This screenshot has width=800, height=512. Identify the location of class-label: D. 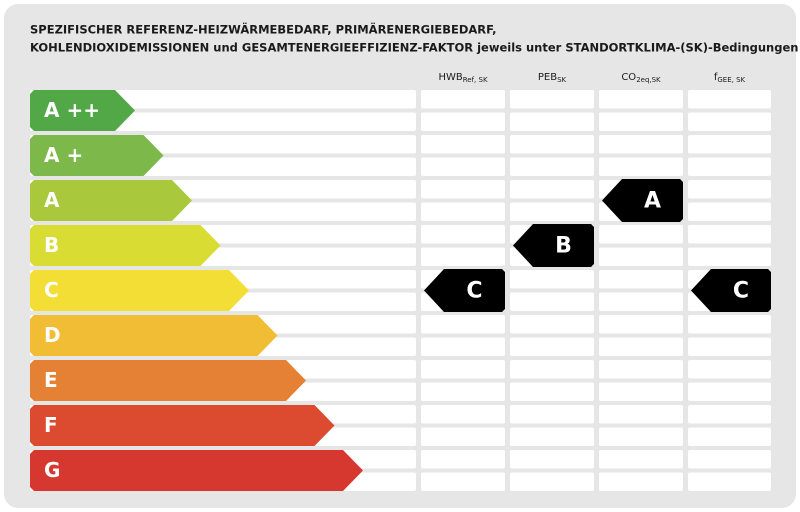
(52, 335).